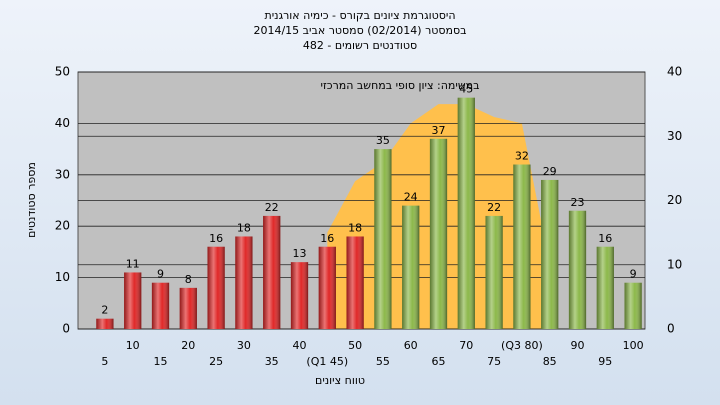 The height and width of the screenshot is (405, 720). Describe the element at coordinates (359, 30) in the screenshot. I see `chart-subtitle: בסמסטר (02/2014) סמסטר אביב 2014/15` at that location.